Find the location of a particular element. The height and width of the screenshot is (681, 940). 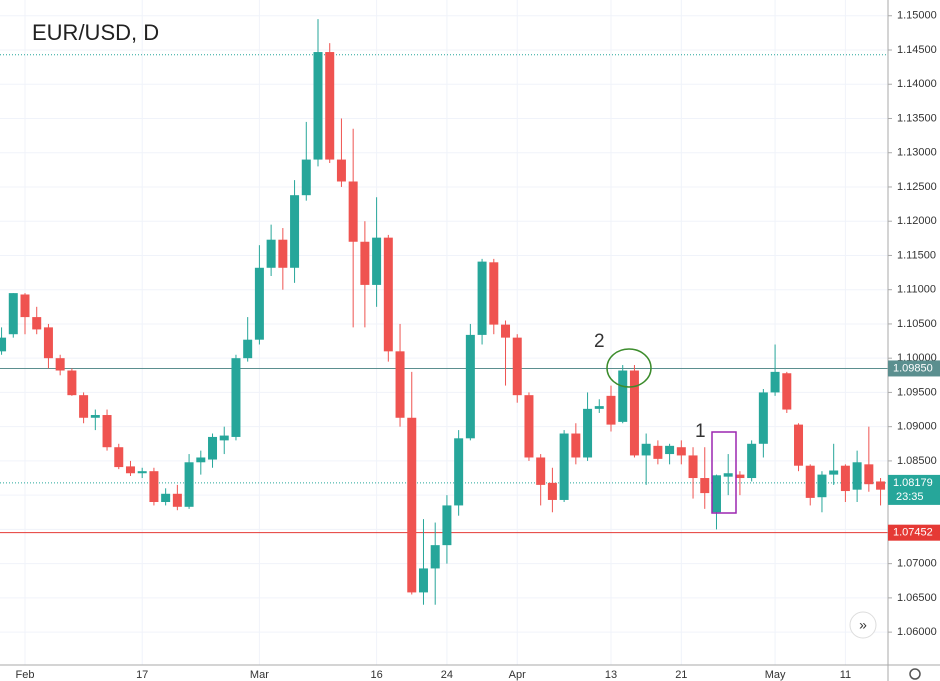

annotation-circle is located at coordinates (629, 368).